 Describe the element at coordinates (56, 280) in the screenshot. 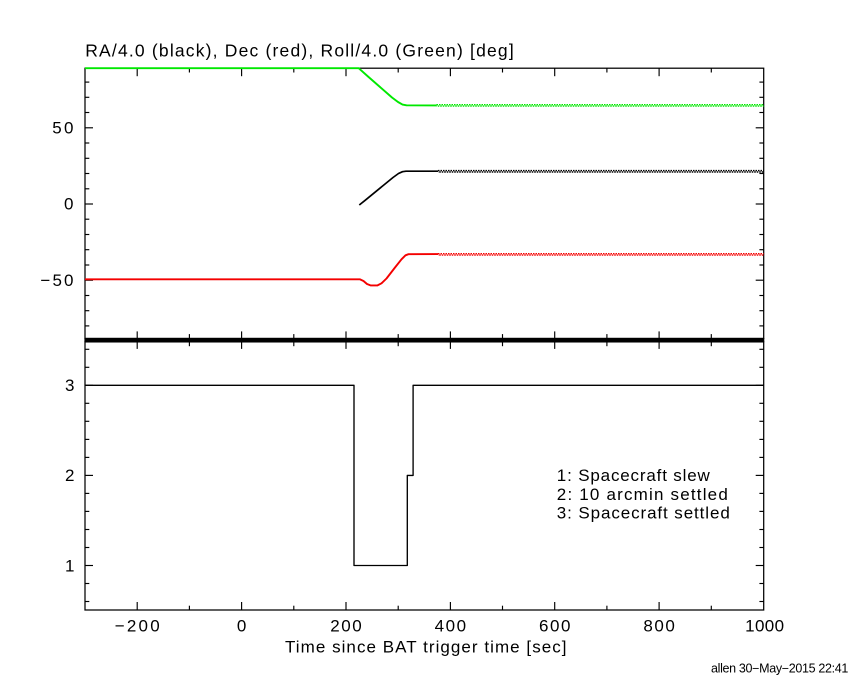

I see `svg-text: −50` at that location.